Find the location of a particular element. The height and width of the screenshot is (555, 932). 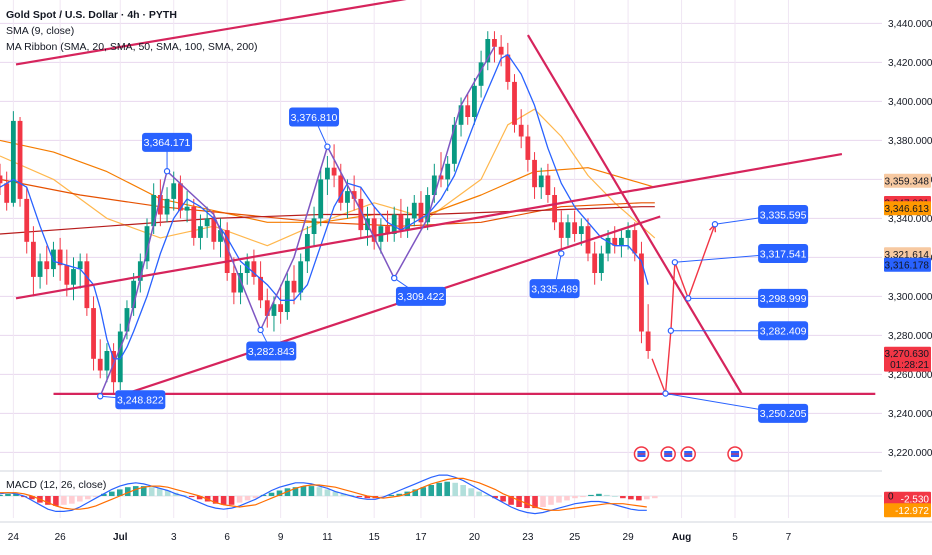

annotation-label: 3,376.810 is located at coordinates (314, 118).